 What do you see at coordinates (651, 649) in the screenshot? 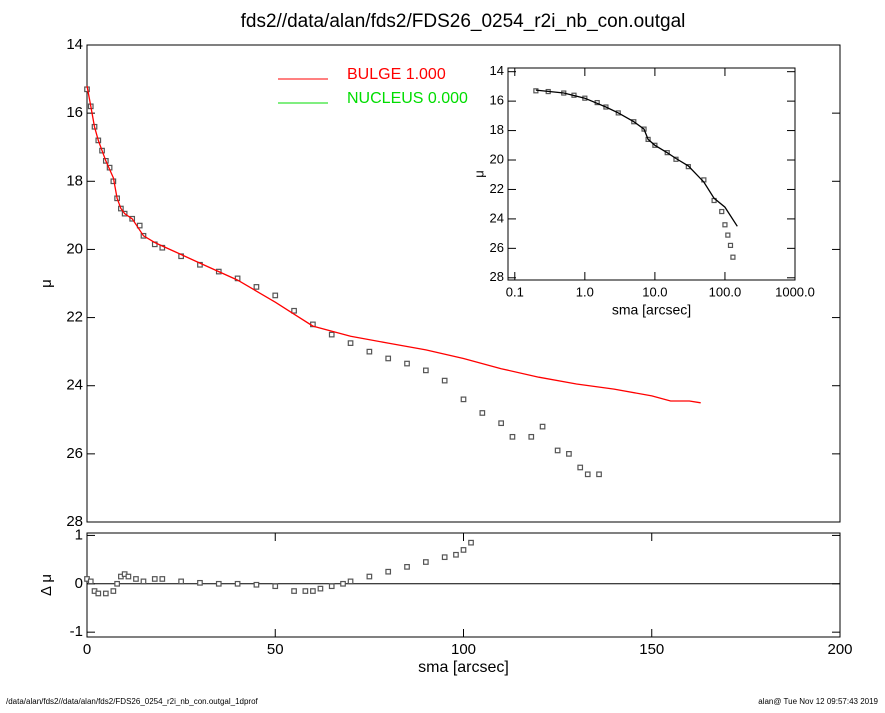
I see `x-tick-label: 150` at bounding box center [651, 649].